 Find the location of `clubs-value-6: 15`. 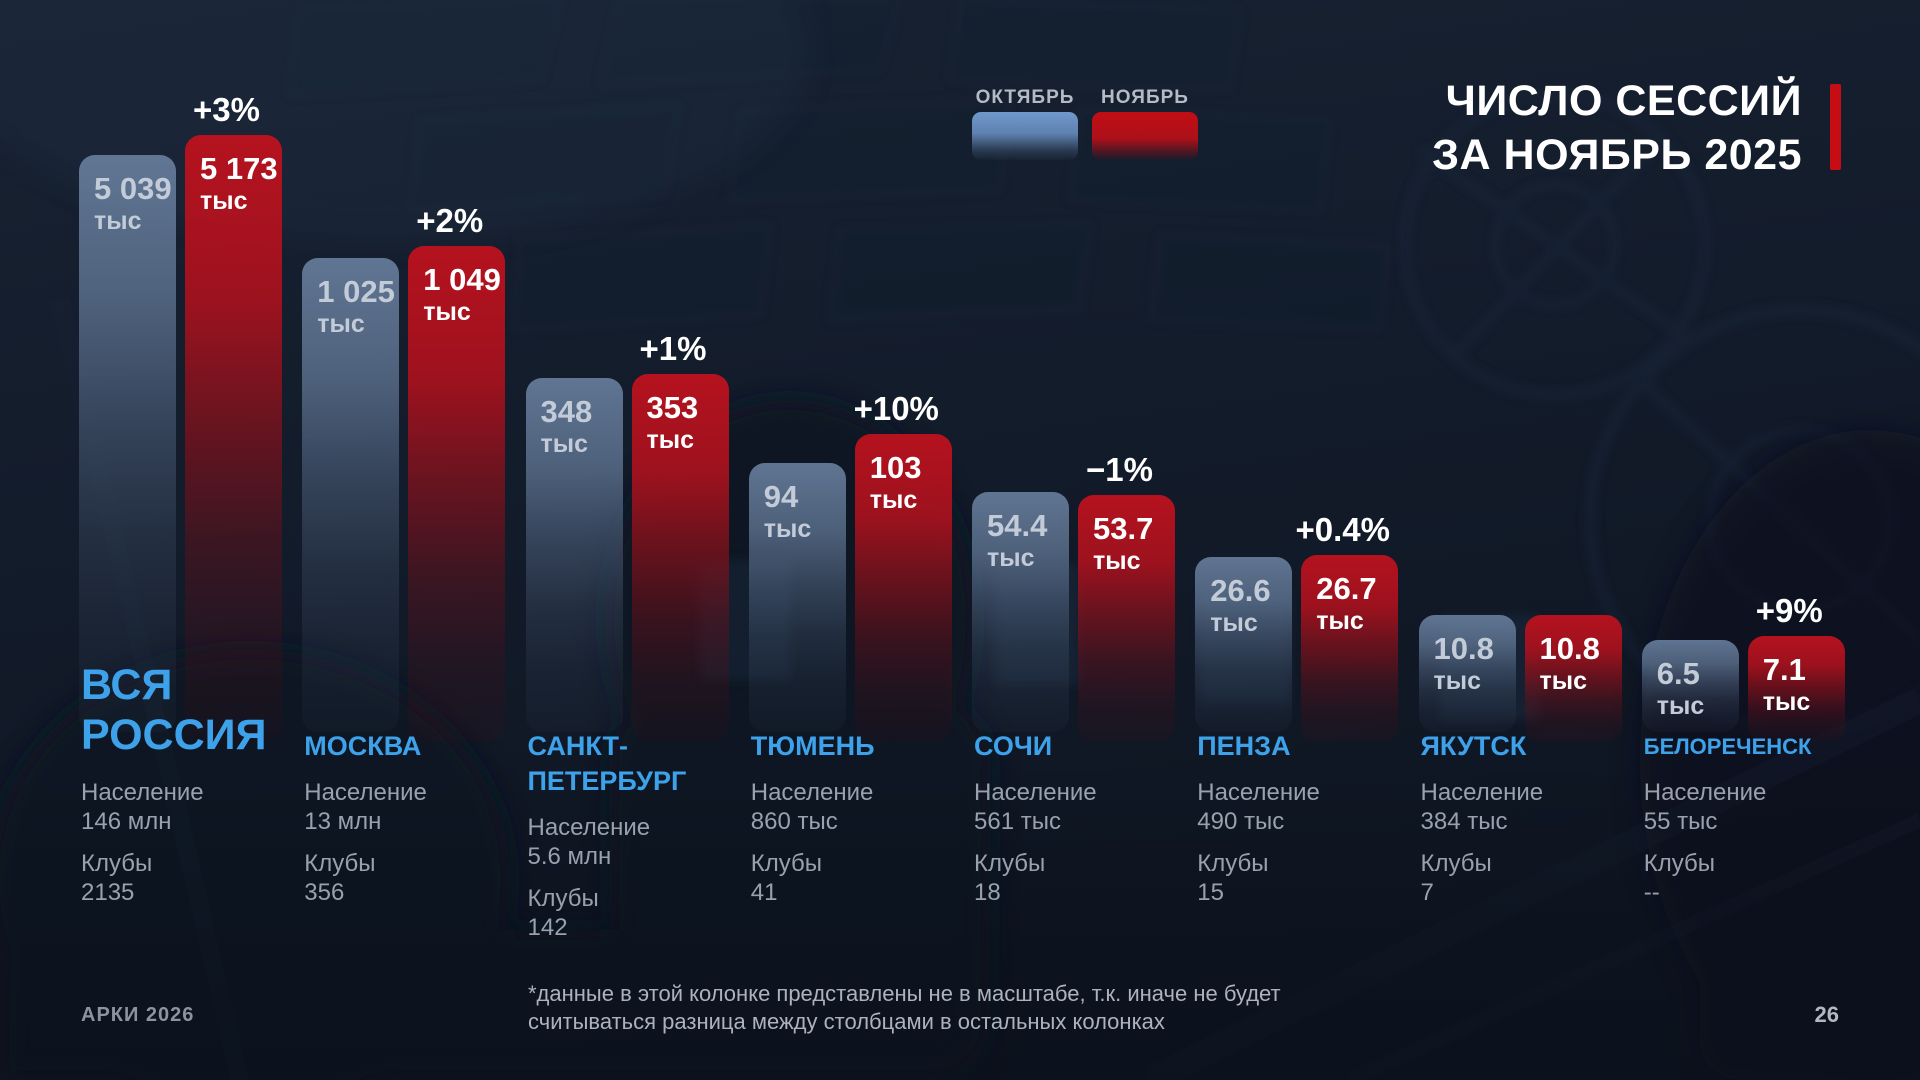

clubs-value-6: 15 is located at coordinates (1210, 892).